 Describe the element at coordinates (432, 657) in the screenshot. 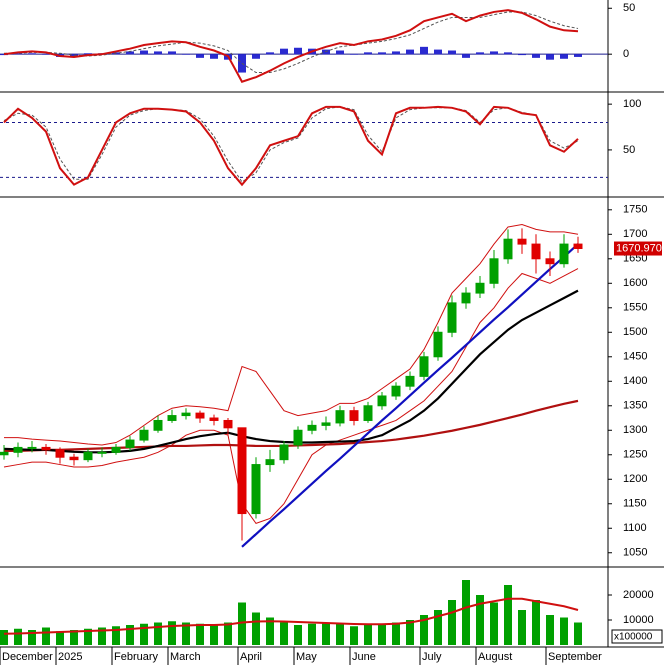

I see `x-tick-label: July` at that location.